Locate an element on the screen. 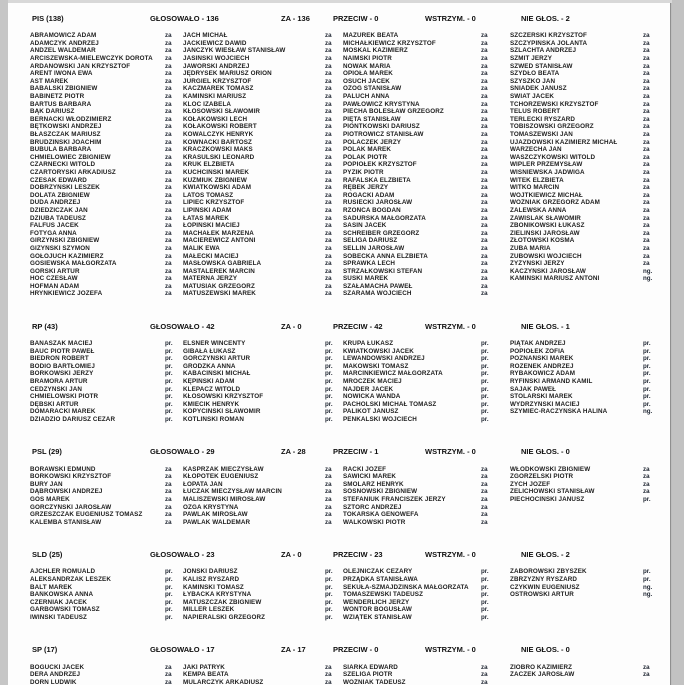 The height and width of the screenshot is (685, 684). member-row: ZALEWSKA ANNA za is located at coordinates (584, 211).